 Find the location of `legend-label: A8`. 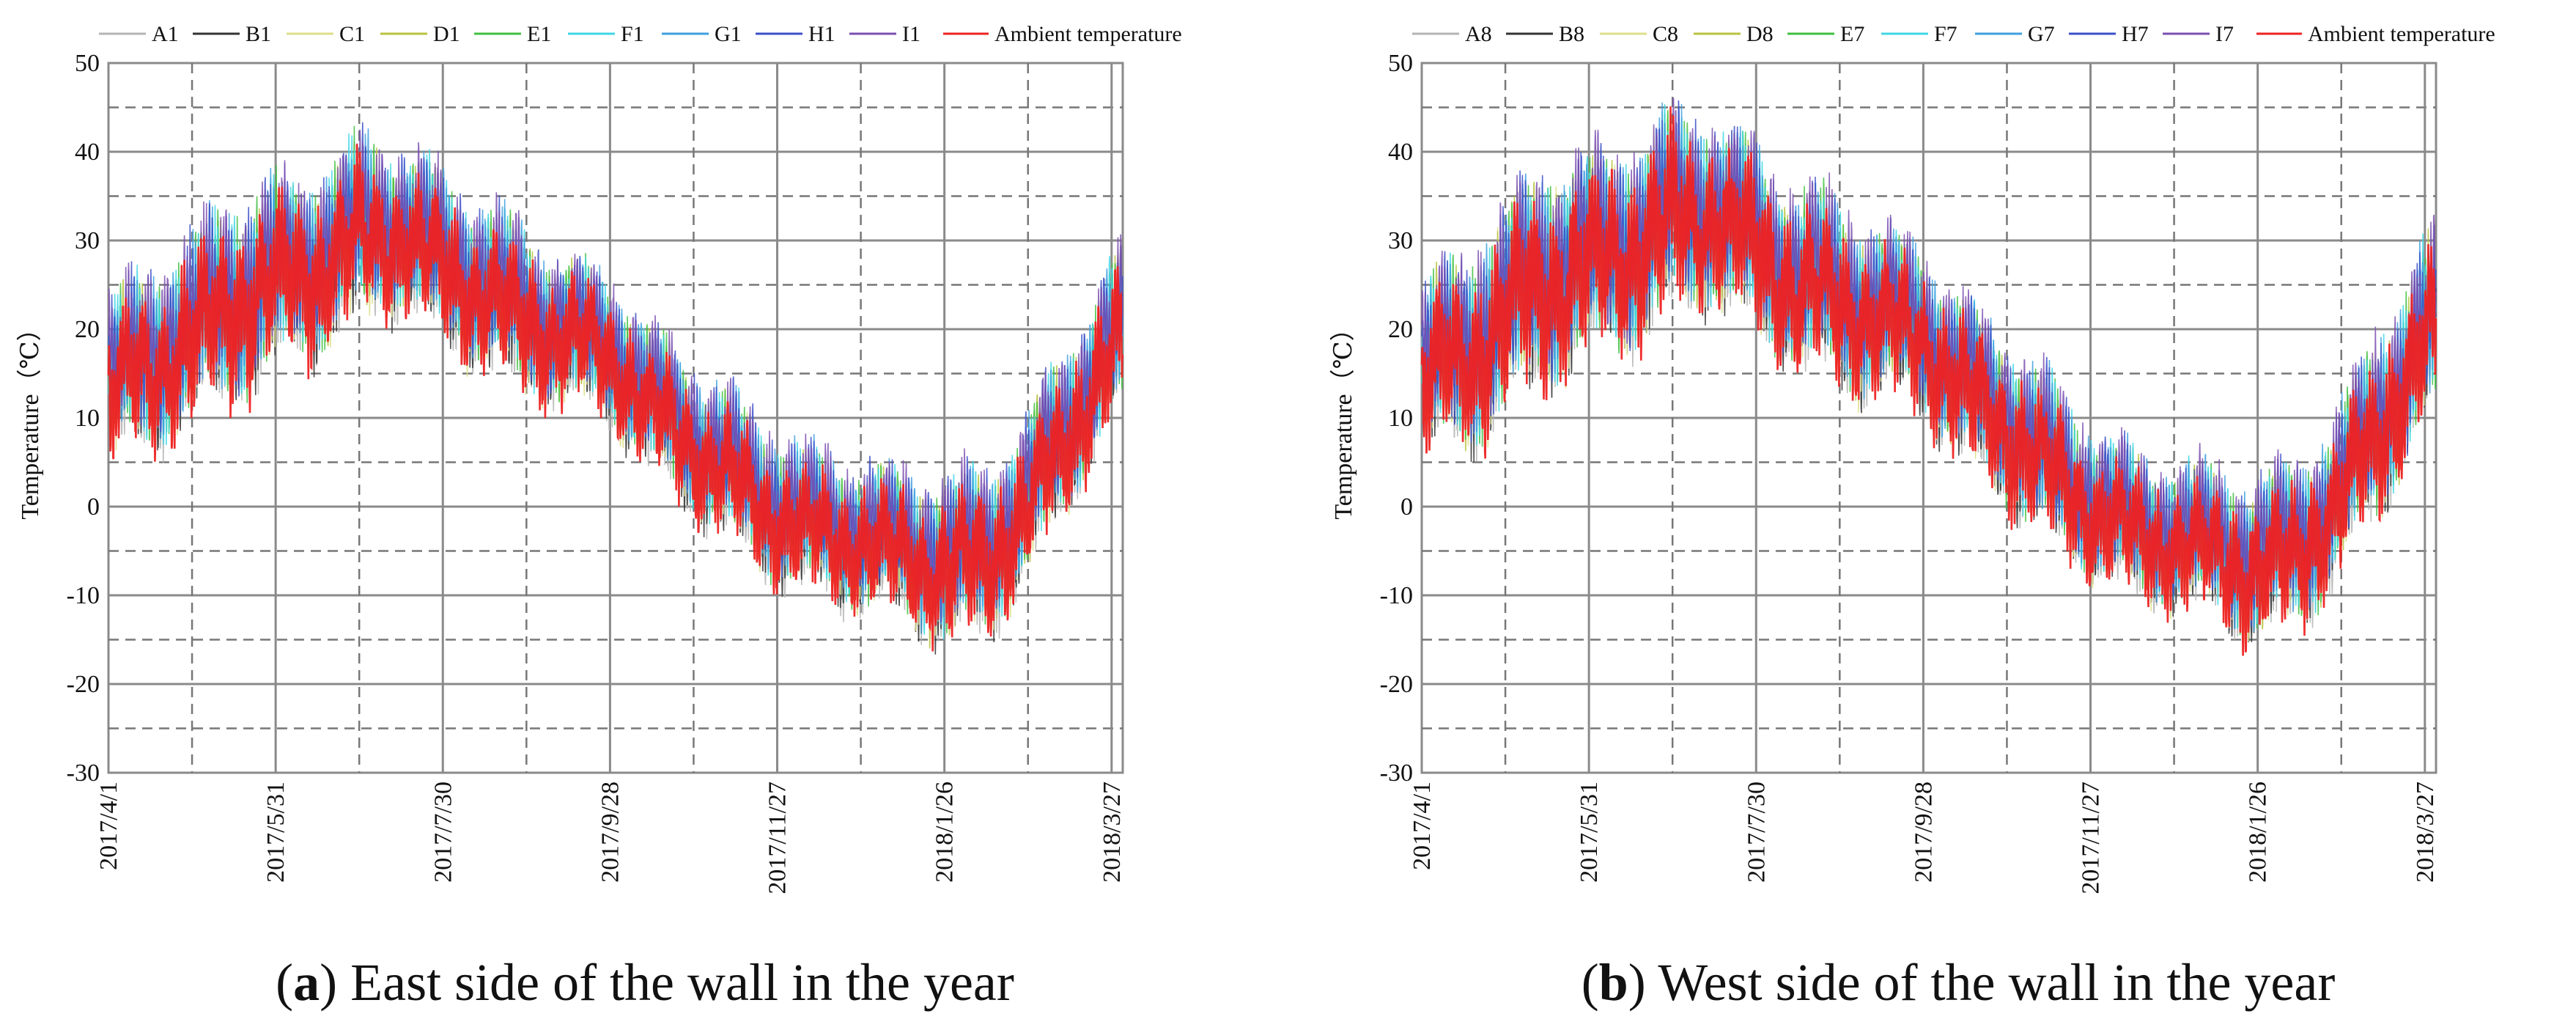

legend-label: A8 is located at coordinates (1478, 34).